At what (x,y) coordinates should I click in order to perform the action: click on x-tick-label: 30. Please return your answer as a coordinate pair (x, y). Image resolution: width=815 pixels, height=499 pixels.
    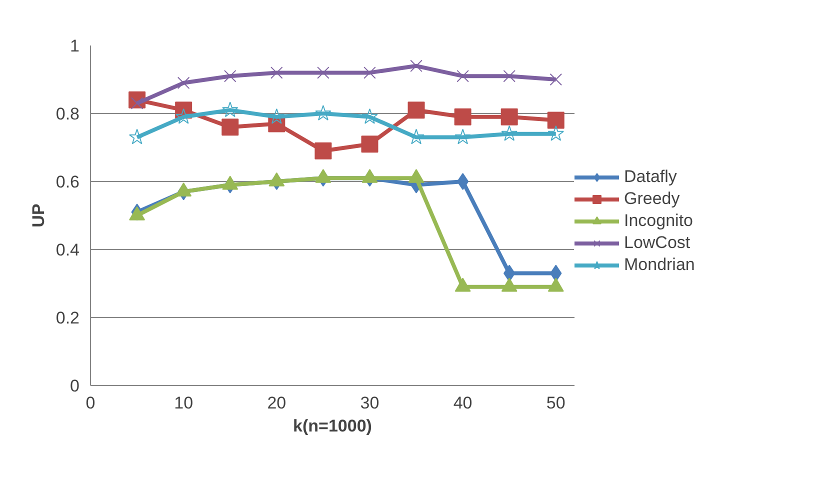
    Looking at the image, I should click on (370, 403).